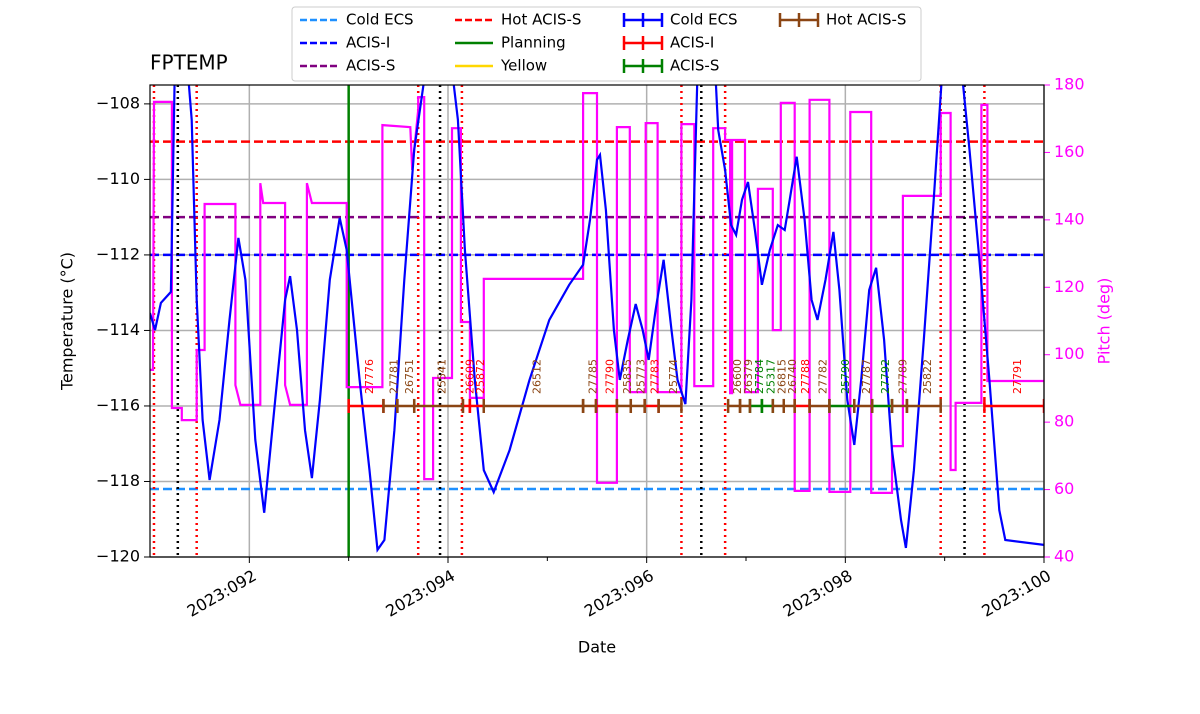 Image resolution: width=1200 pixels, height=714 pixels. I want to click on y2-tick-label: 100, so click(1069, 353).